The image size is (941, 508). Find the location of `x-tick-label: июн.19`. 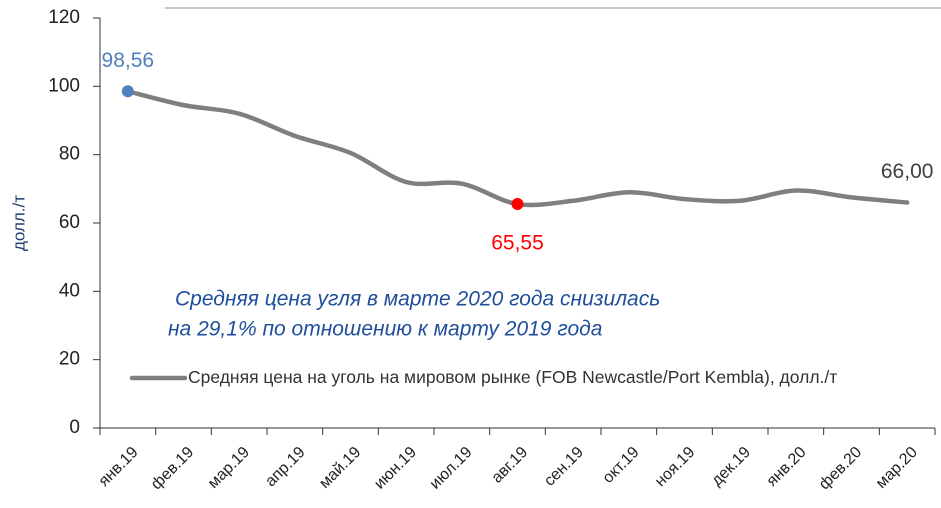

x-tick-label: июн.19 is located at coordinates (395, 468).